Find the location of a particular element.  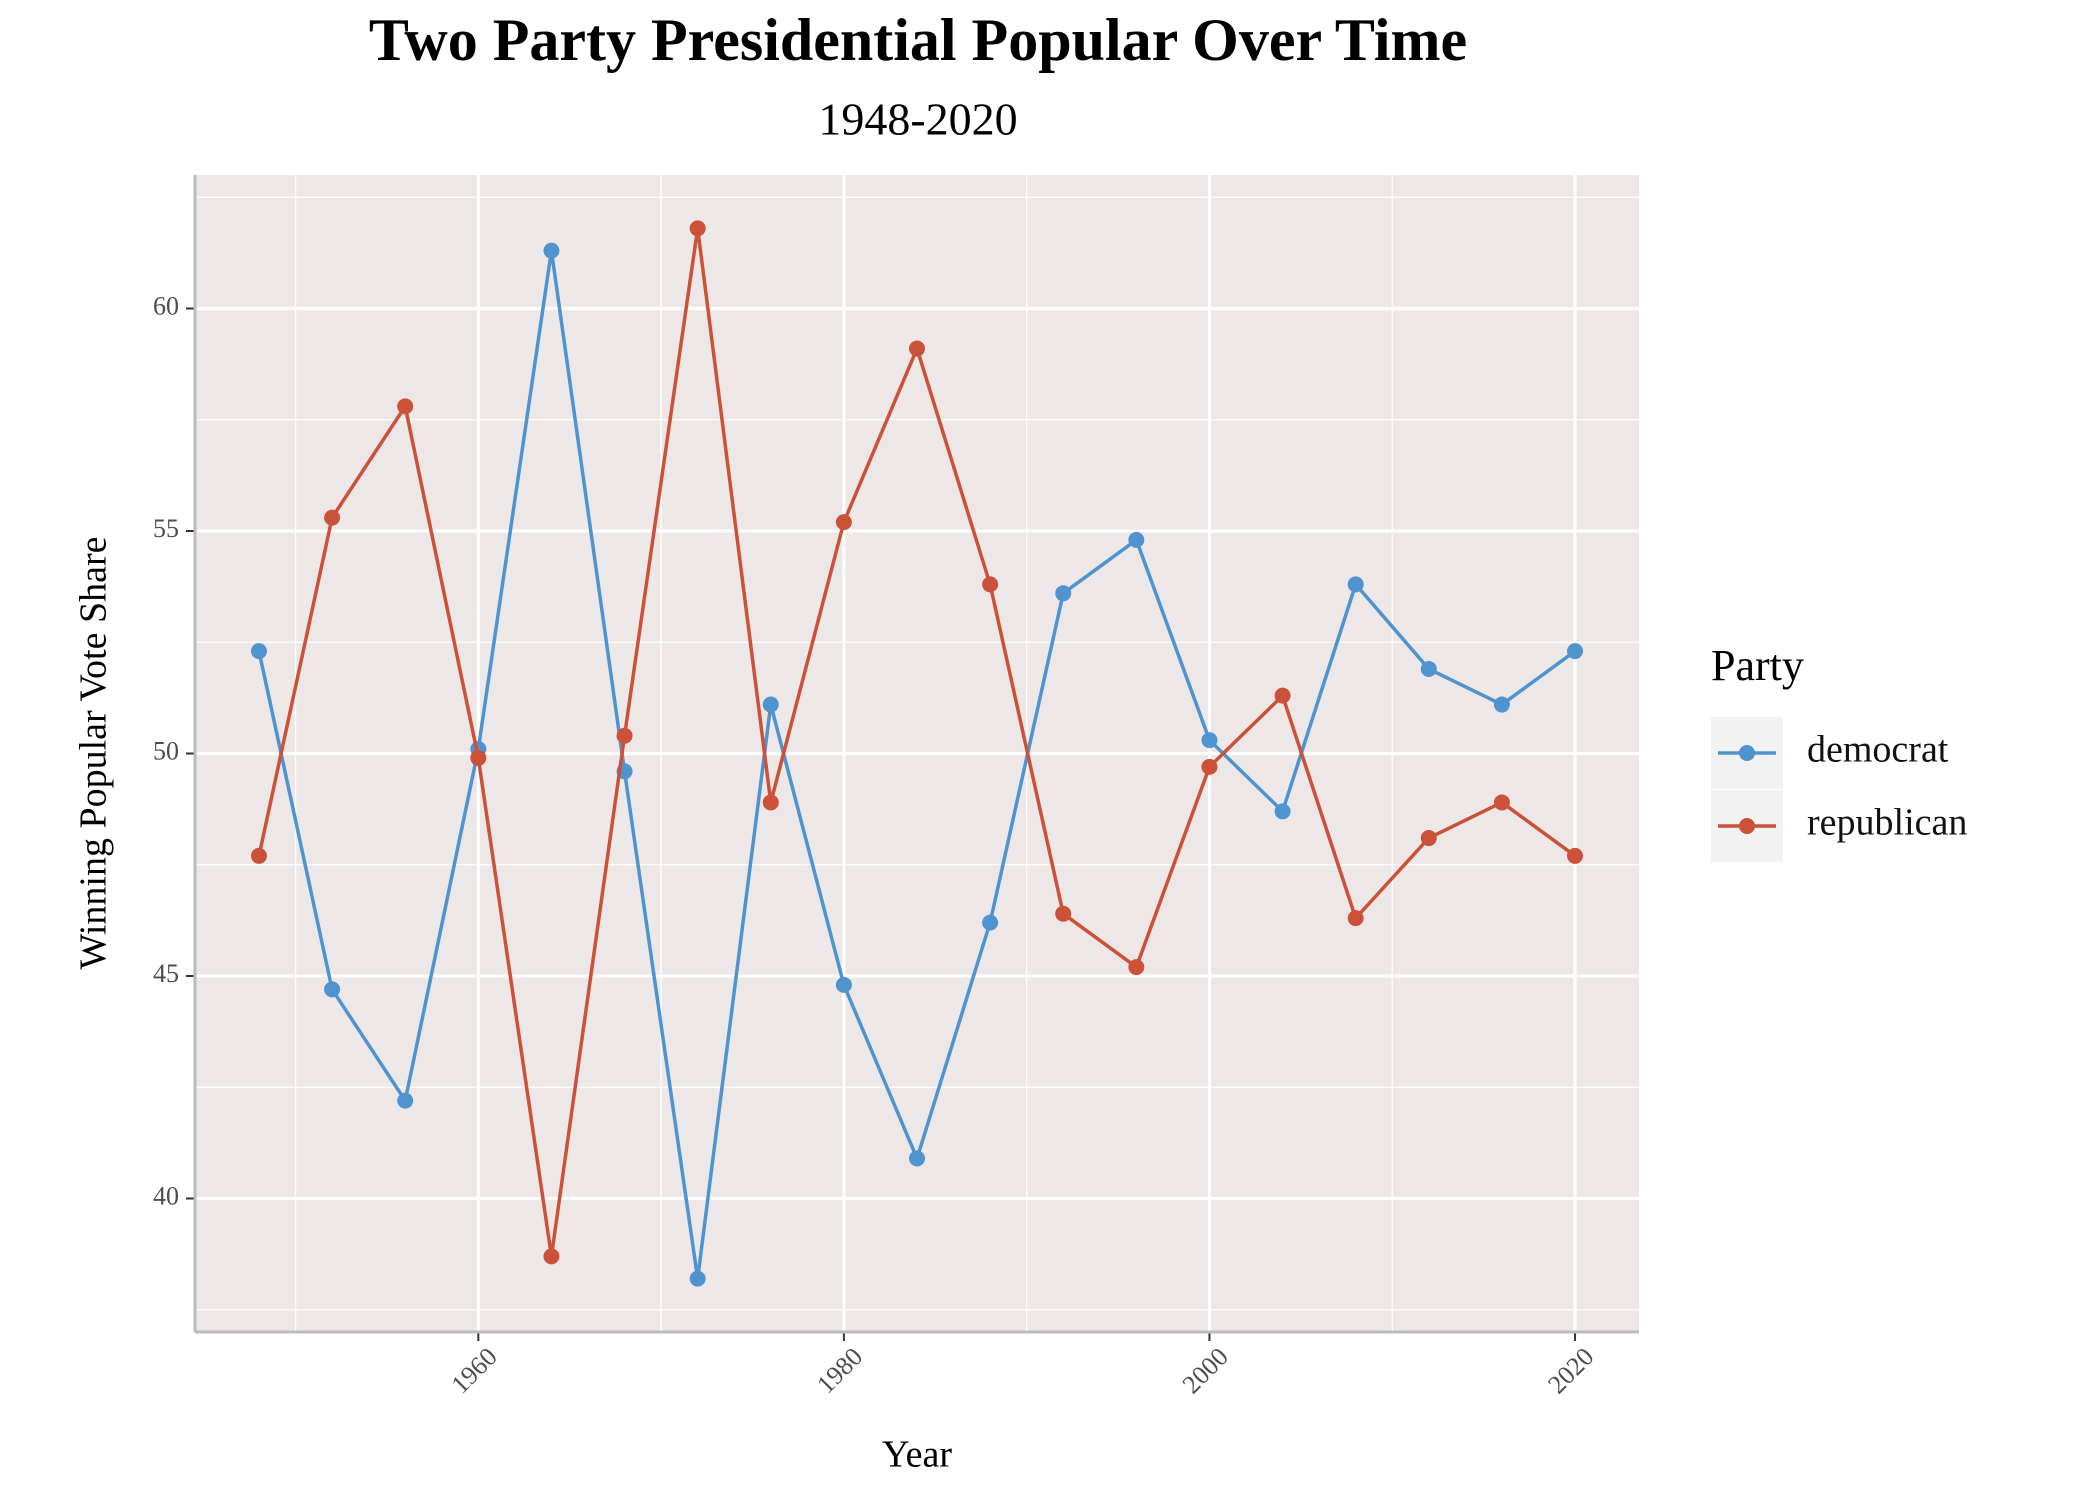

legend-label: democrat is located at coordinates (1878, 750).